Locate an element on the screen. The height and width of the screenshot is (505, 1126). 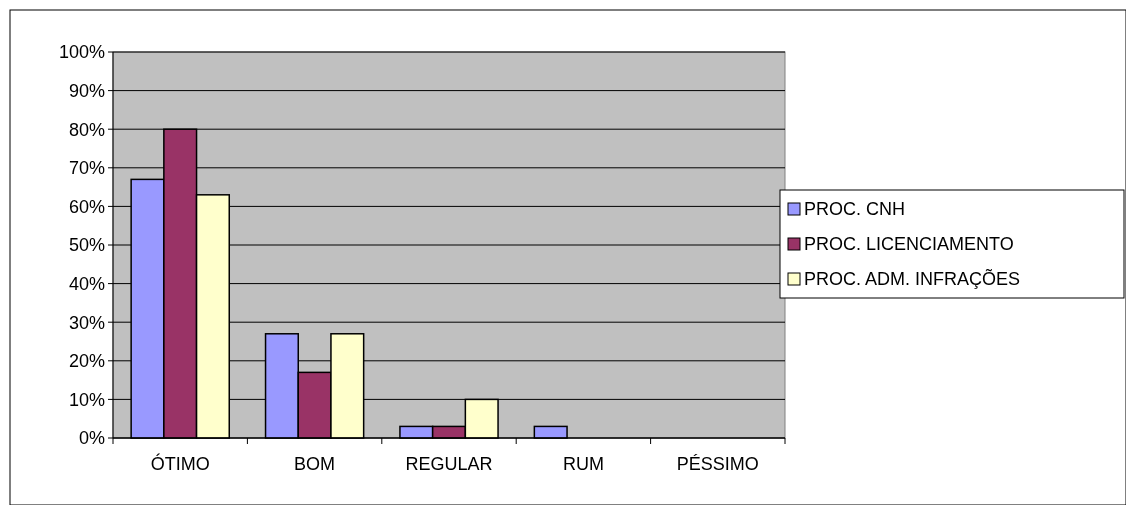
y-tick-label: 70% is located at coordinates (86, 168).